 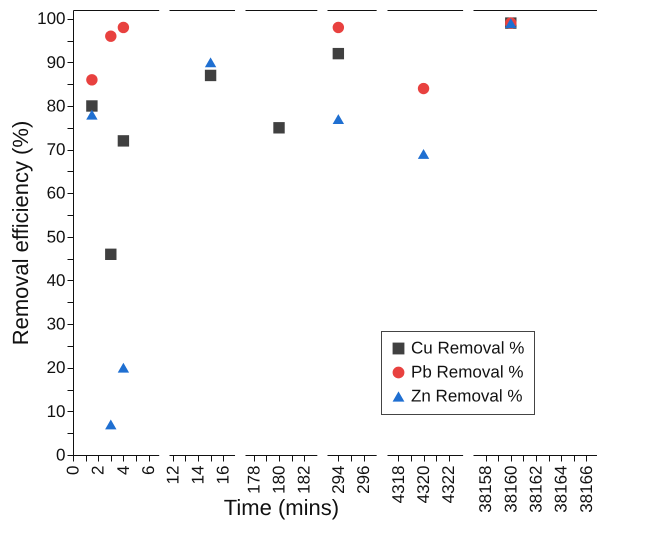 I want to click on x-tick-label: 294, so click(x=338, y=480).